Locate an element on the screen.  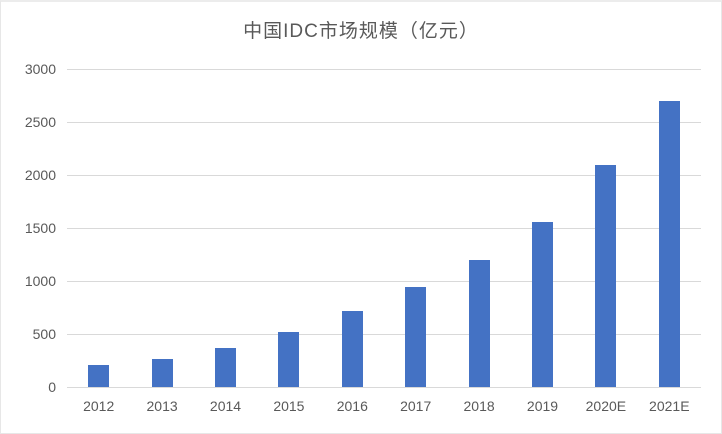
y-axis-tick-label-500: 500 is located at coordinates (44, 334).